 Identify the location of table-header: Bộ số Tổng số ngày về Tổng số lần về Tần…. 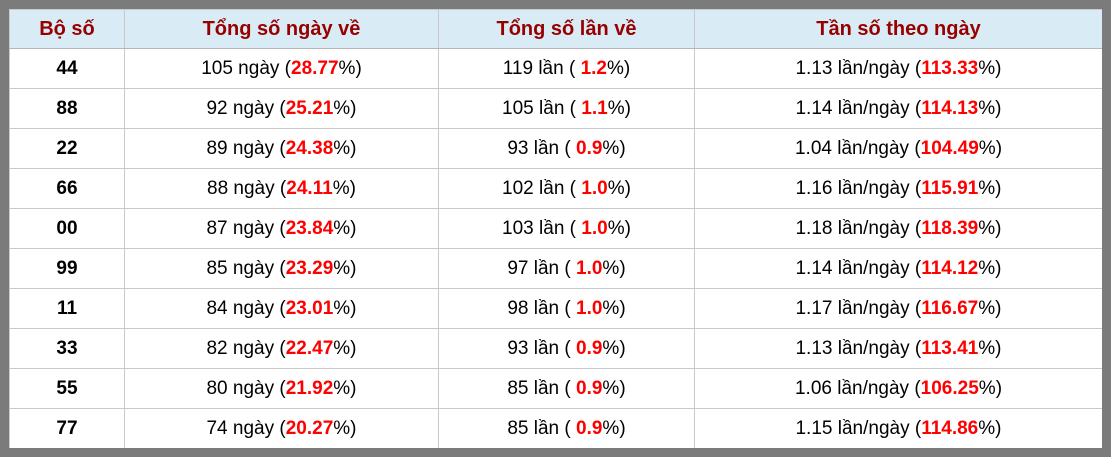
(555, 29).